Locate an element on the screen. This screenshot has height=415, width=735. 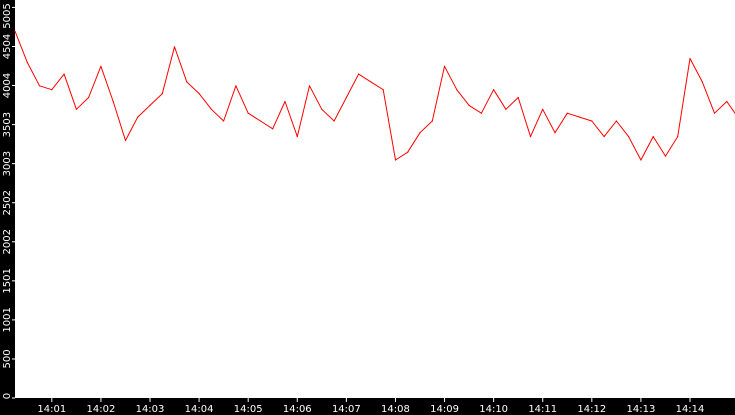
y-tick-label: 4004 is located at coordinates (7, 85).